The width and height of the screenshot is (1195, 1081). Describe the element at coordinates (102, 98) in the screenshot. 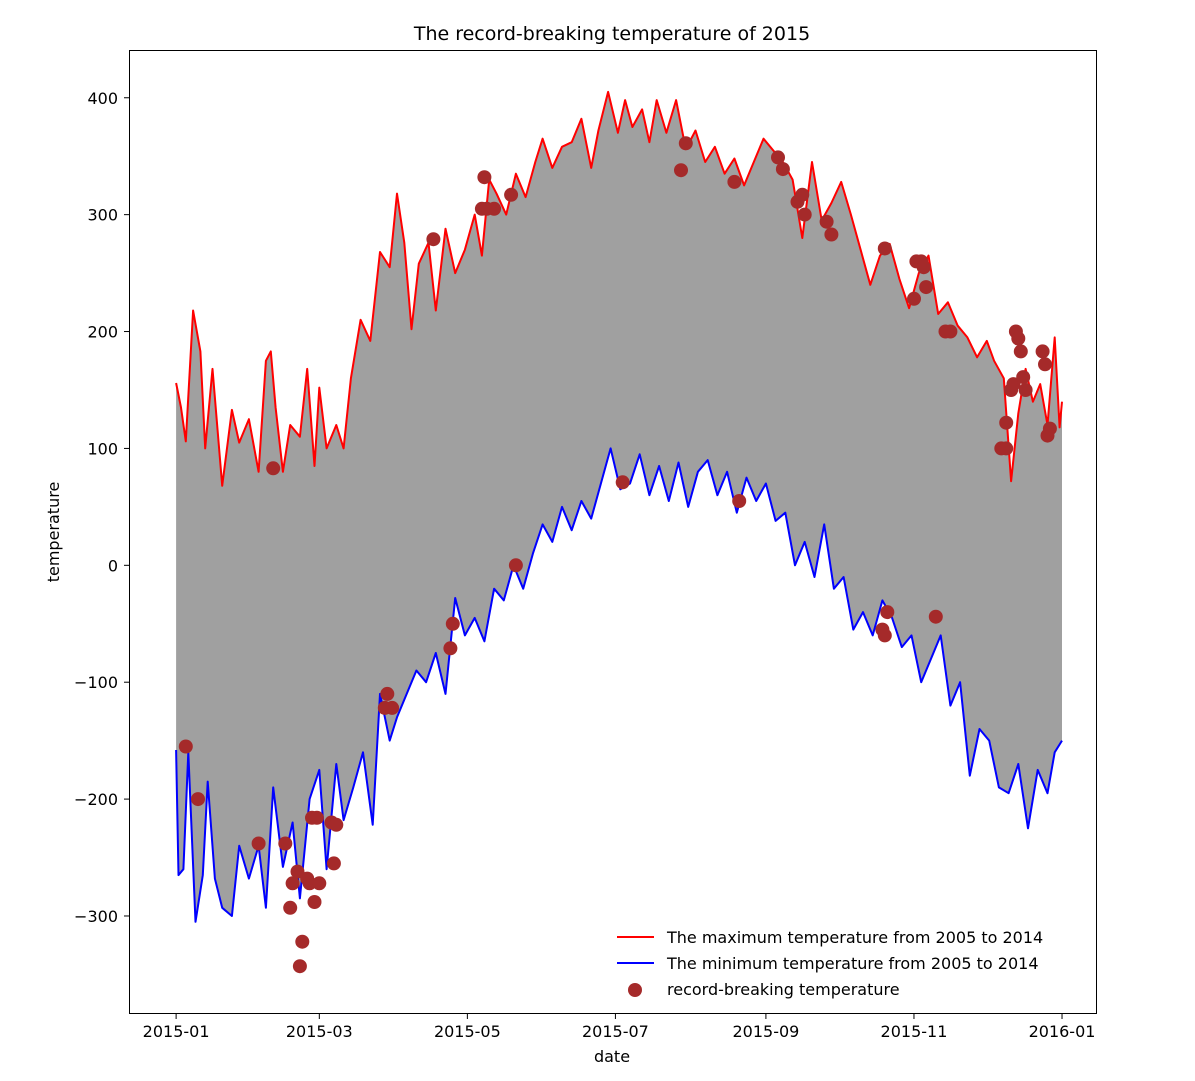

I see `y-tick-label: 400` at that location.